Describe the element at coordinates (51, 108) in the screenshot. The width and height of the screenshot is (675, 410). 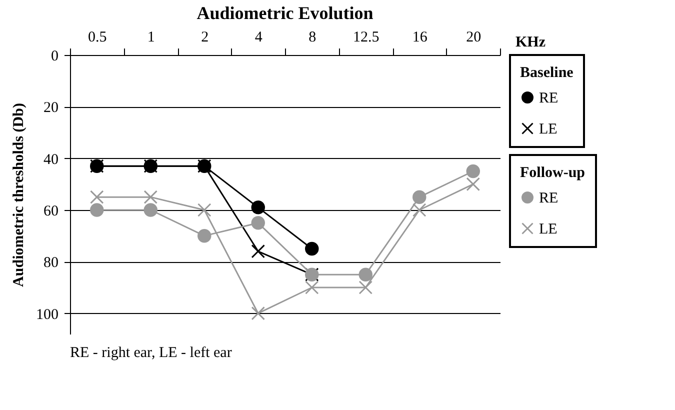
I see `y-tick-label: 20` at that location.